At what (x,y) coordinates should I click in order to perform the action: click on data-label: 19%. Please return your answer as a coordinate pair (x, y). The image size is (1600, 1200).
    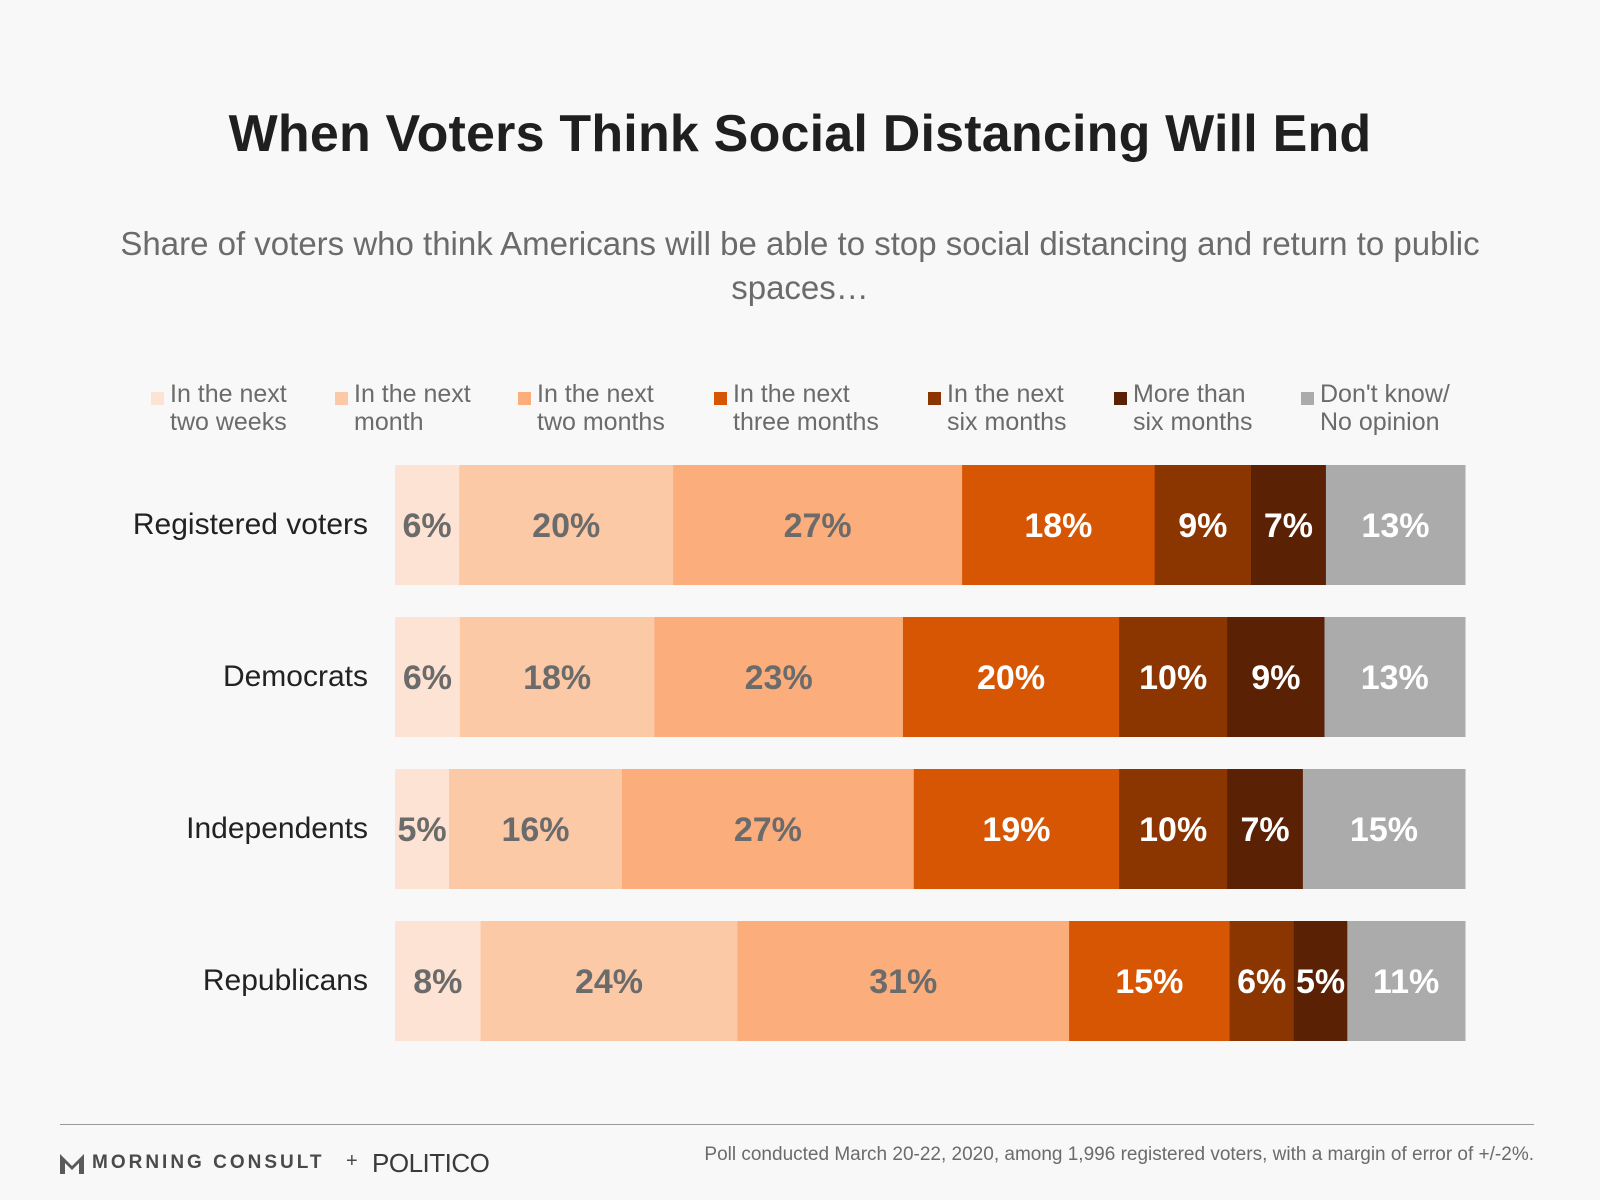
    Looking at the image, I should click on (1016, 830).